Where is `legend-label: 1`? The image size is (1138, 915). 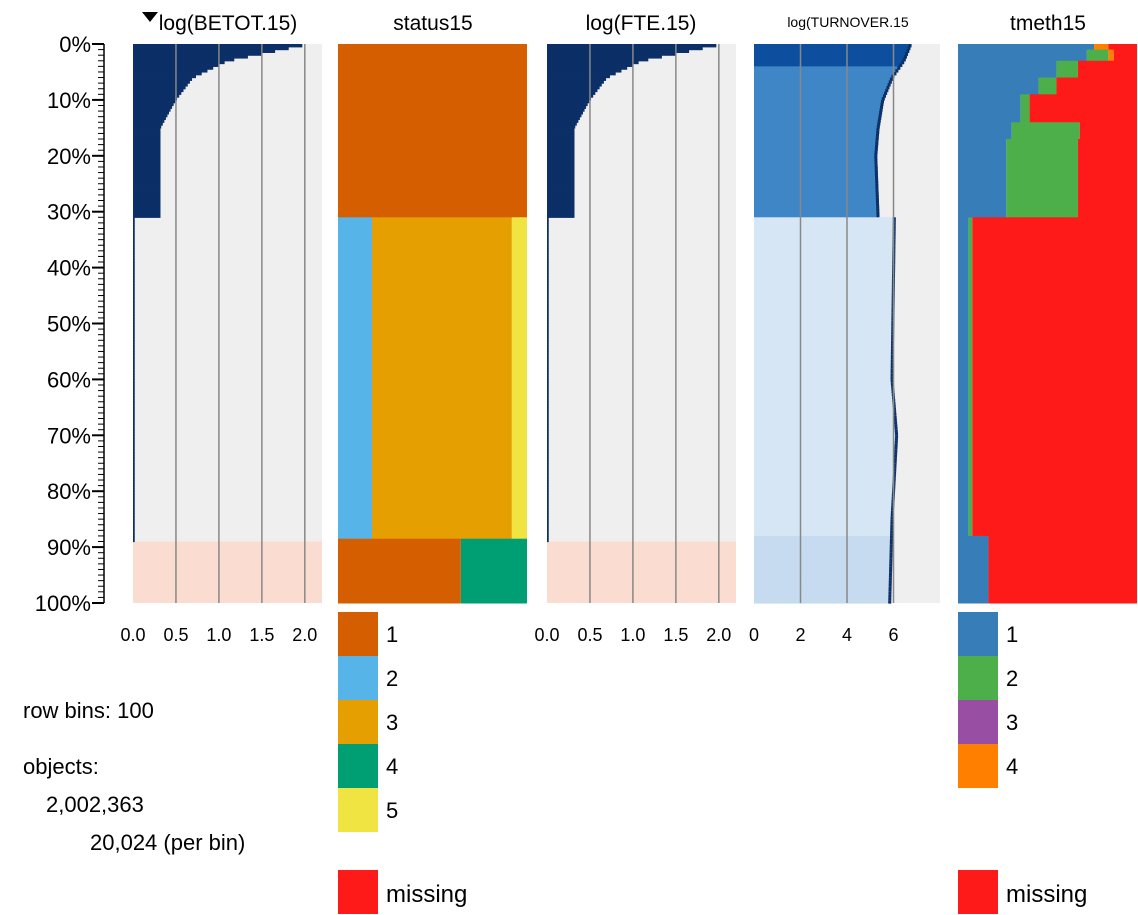 legend-label: 1 is located at coordinates (392, 634).